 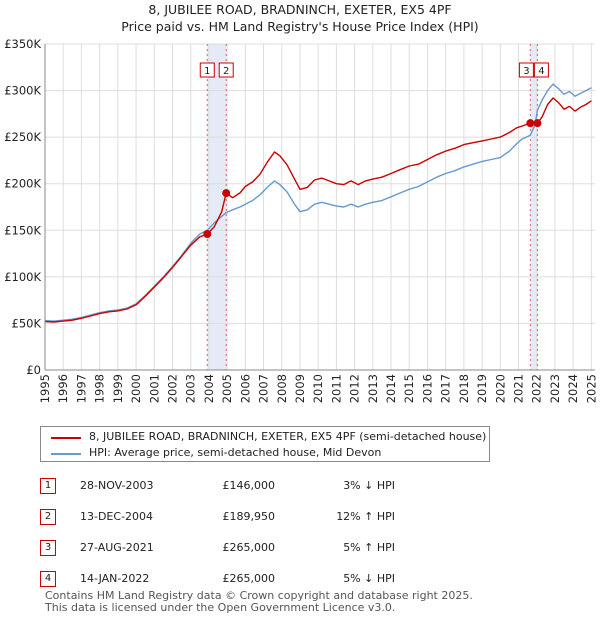 What do you see at coordinates (81, 388) in the screenshot?
I see `x-tick-label: 1997` at bounding box center [81, 388].